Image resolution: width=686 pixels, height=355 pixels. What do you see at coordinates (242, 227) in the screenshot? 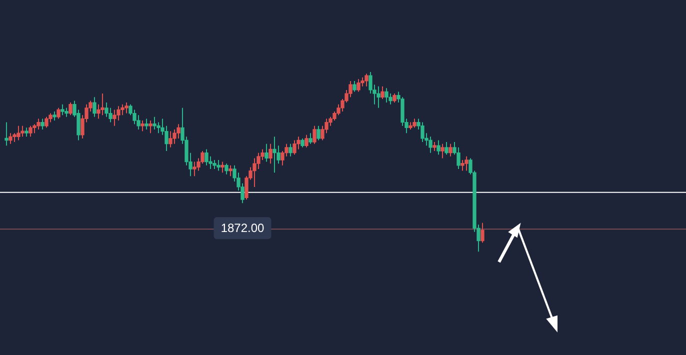
I see `annotation: 1872.00` at bounding box center [242, 227].